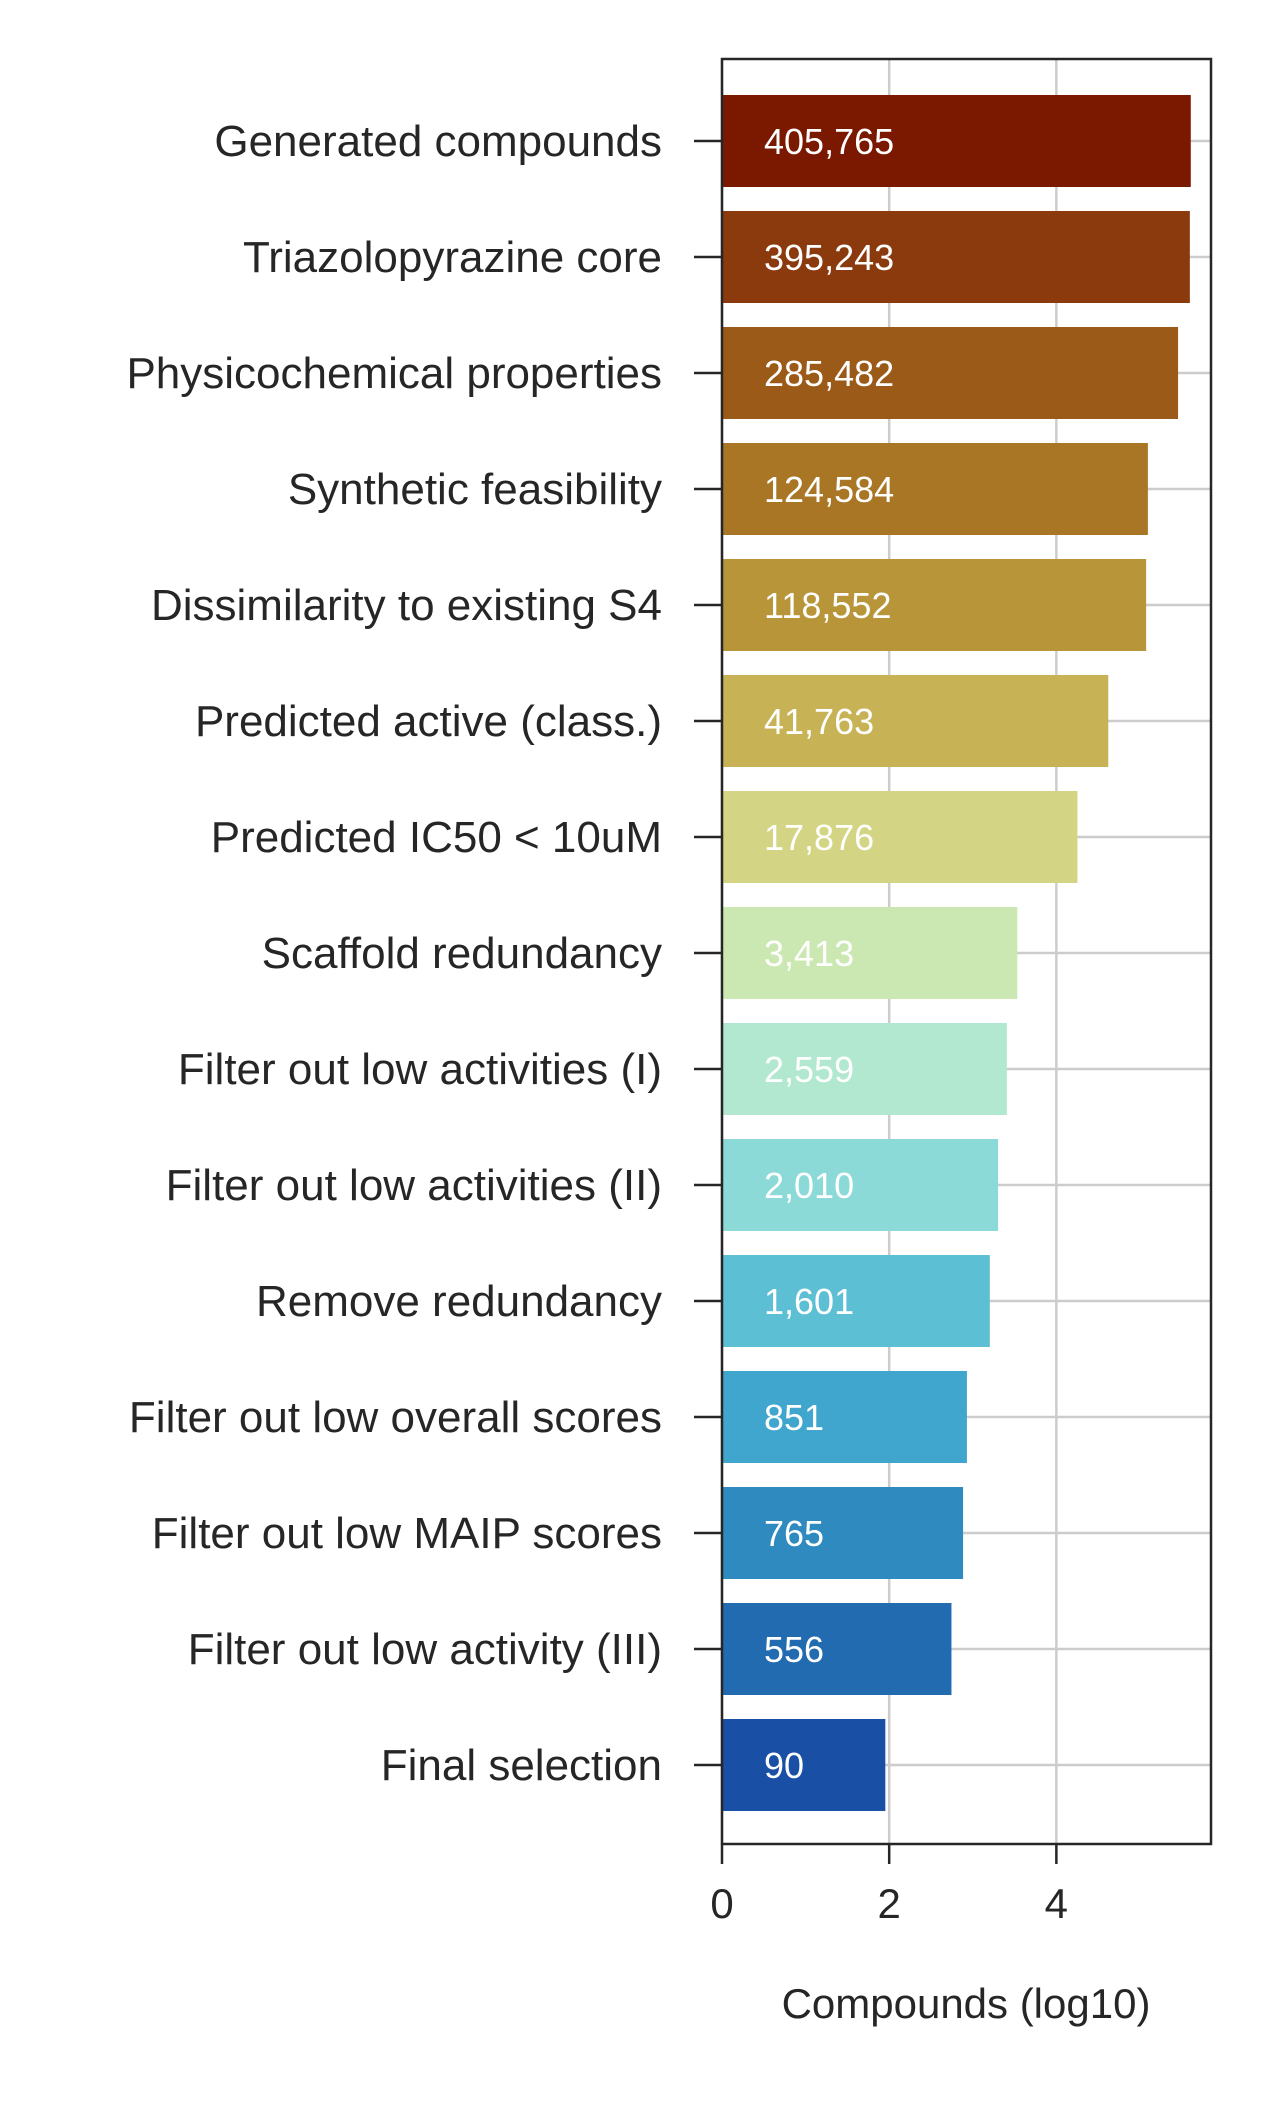 Image resolution: width=1281 pixels, height=2107 pixels. I want to click on category-label: Physicochemical properties, so click(394, 373).